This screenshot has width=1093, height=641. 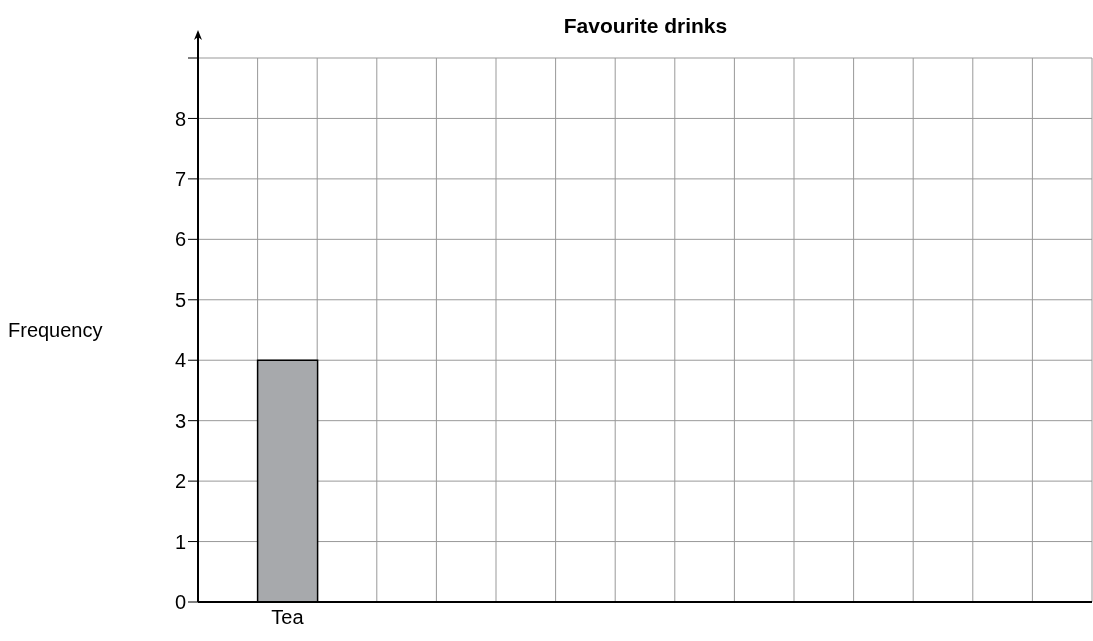 I want to click on y-axis-title: Frequency, so click(x=55, y=330).